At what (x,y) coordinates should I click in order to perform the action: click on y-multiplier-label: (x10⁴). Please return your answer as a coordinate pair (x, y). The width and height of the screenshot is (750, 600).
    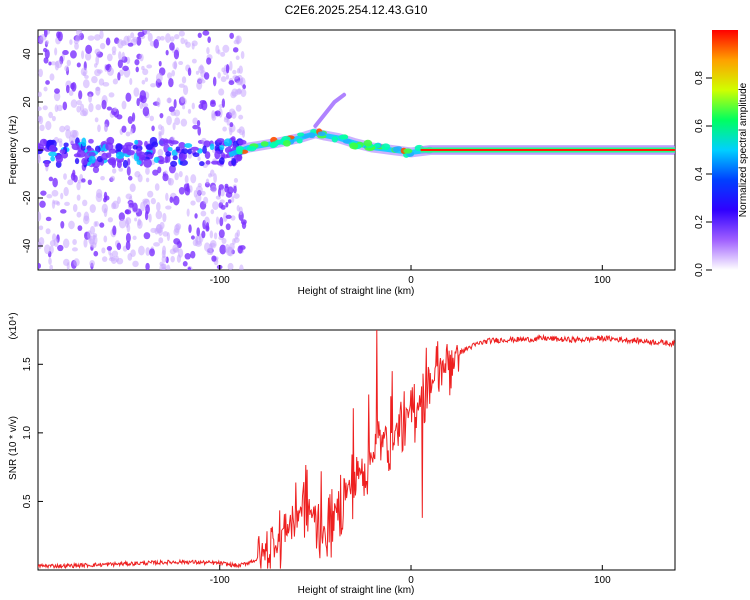
    Looking at the image, I should click on (13, 325).